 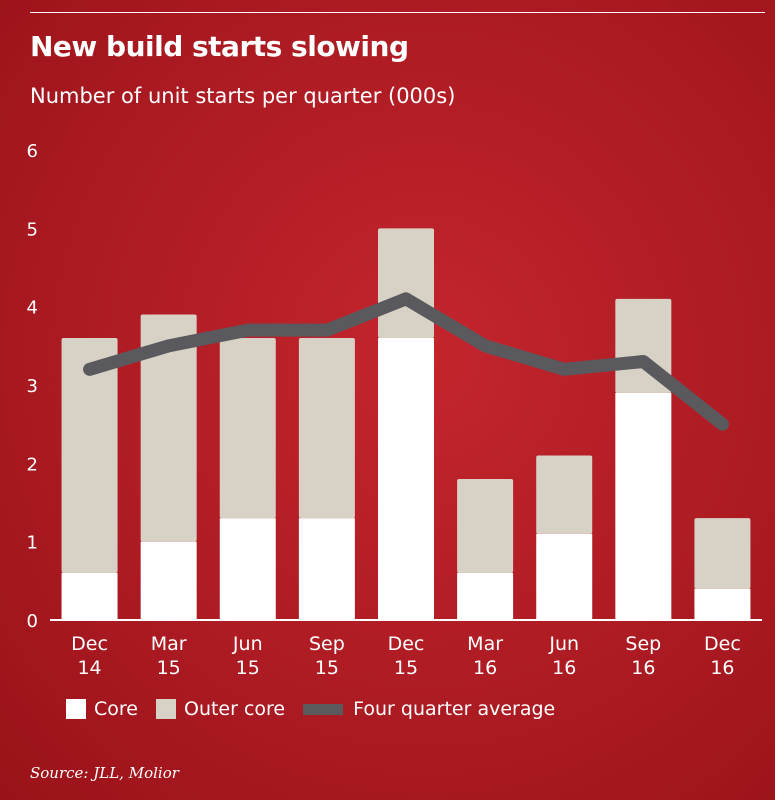 What do you see at coordinates (243, 96) in the screenshot?
I see `chart-subtitle: Number of unit starts per quarter (000s)` at bounding box center [243, 96].